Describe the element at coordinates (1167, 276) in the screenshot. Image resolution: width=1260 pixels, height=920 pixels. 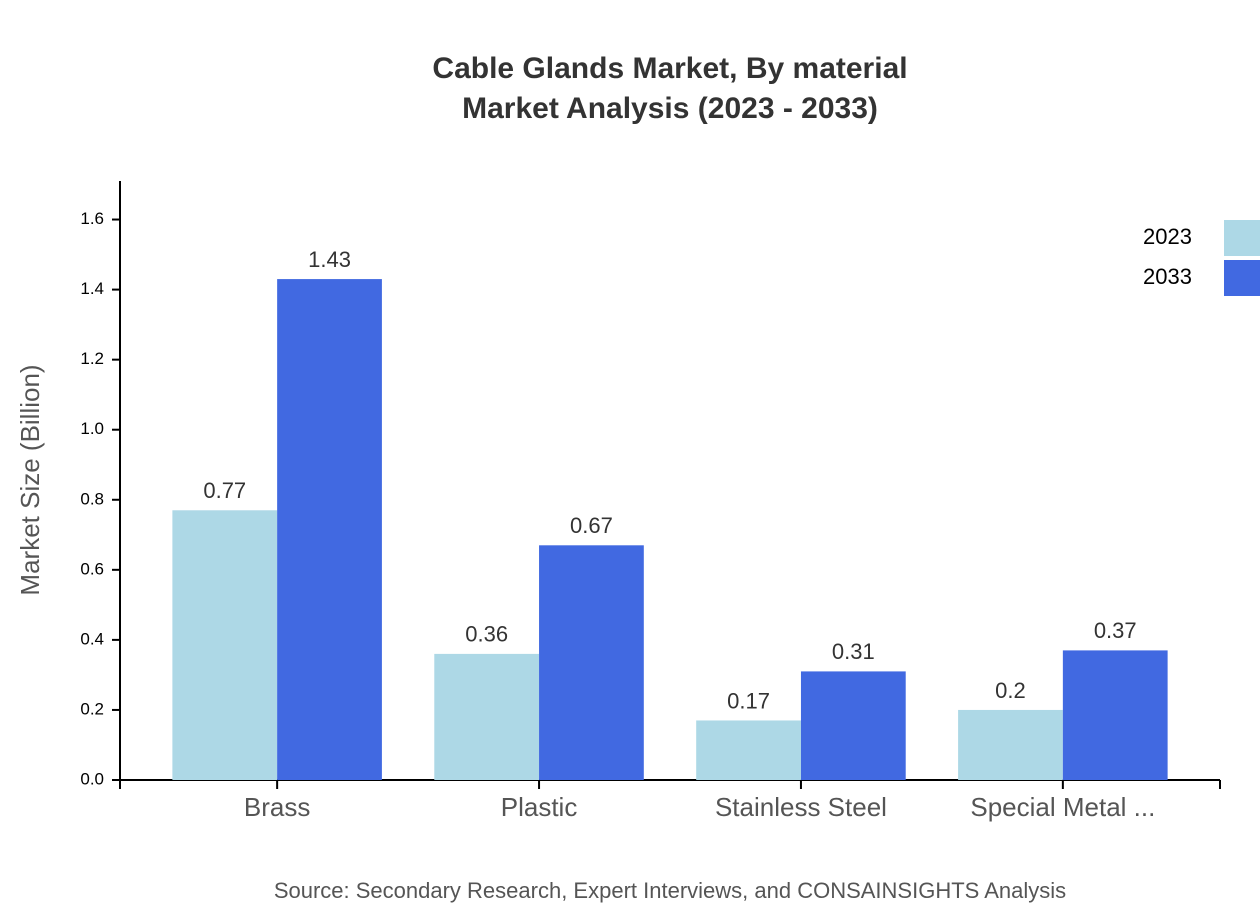
I see `legend-label: 2033` at that location.